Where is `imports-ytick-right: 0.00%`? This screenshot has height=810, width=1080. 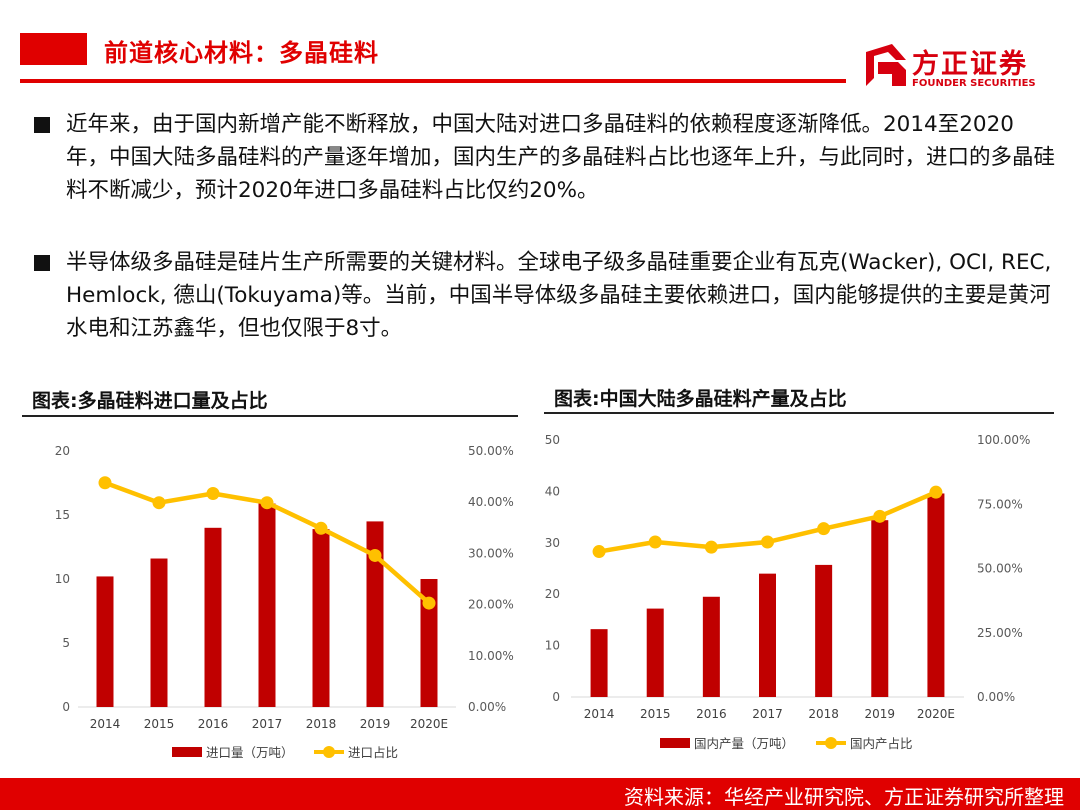
imports-ytick-right: 0.00% is located at coordinates (487, 707).